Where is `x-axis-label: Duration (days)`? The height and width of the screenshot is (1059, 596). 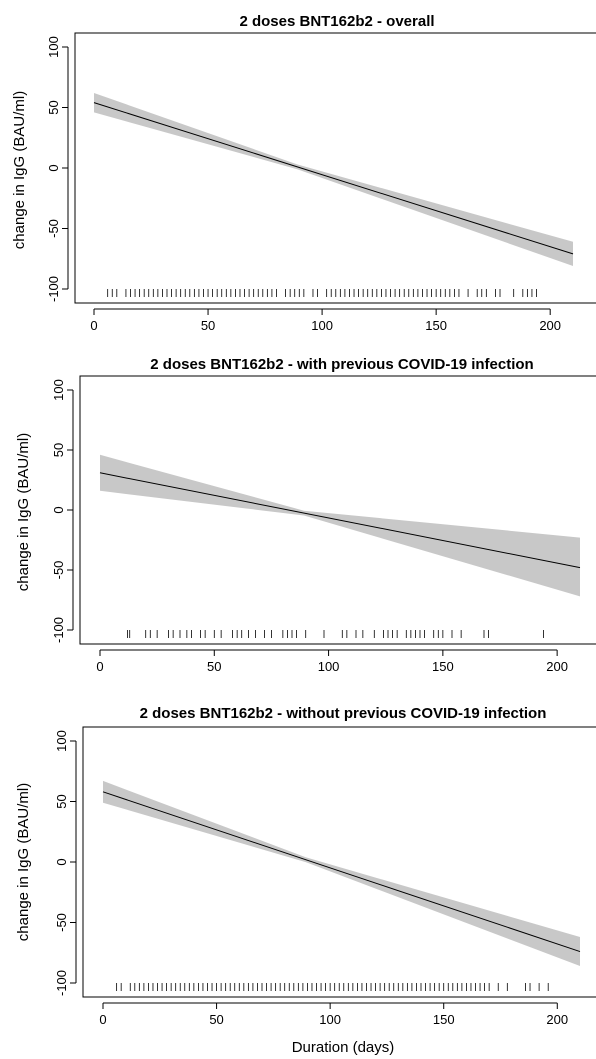
x-axis-label: Duration (days) is located at coordinates (343, 1047).